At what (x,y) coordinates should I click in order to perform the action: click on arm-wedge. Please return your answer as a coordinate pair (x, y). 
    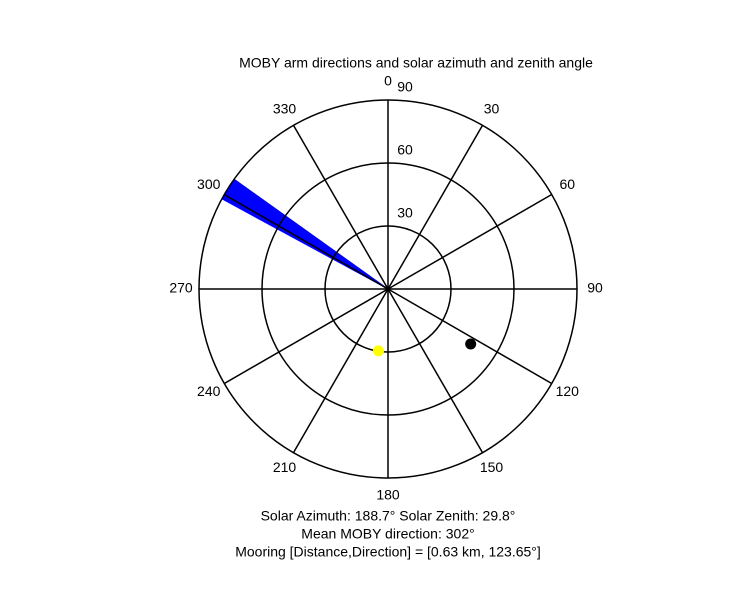
    Looking at the image, I should click on (305, 234).